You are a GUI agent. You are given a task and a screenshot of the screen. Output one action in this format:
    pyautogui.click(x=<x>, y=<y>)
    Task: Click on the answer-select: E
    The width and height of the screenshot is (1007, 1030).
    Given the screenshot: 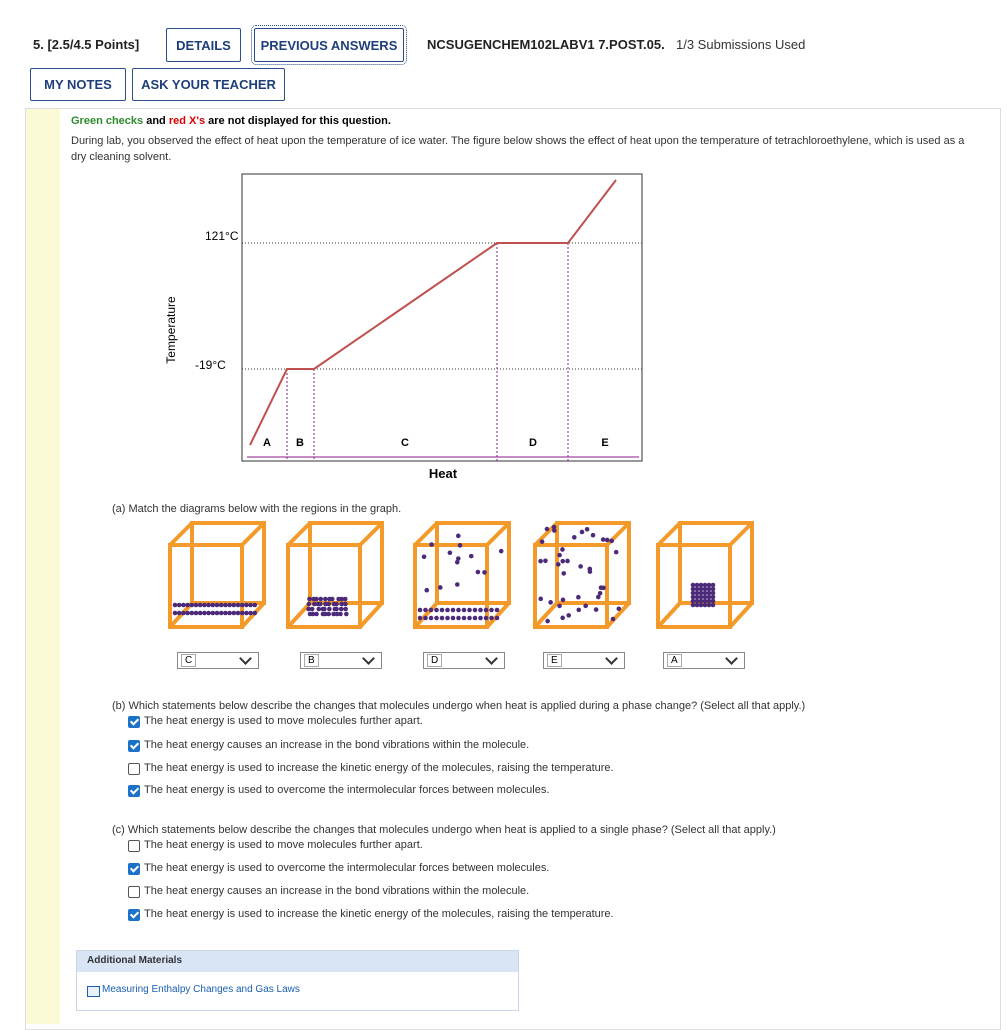 What is the action you would take?
    pyautogui.click(x=584, y=660)
    